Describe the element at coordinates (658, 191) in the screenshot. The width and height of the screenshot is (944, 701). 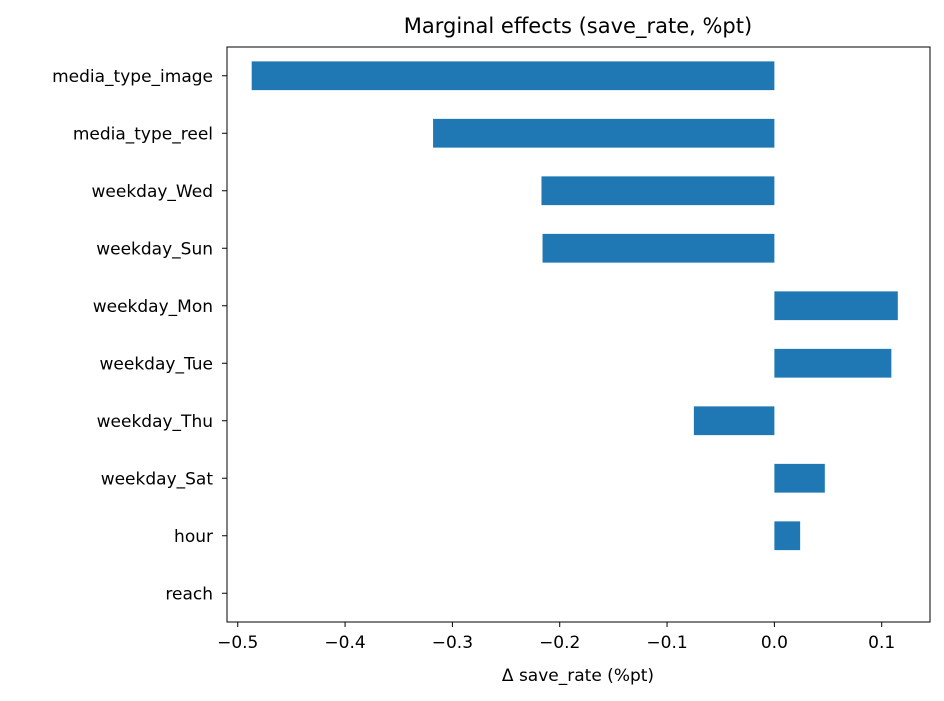
I see `bar-weekday_Wed` at that location.